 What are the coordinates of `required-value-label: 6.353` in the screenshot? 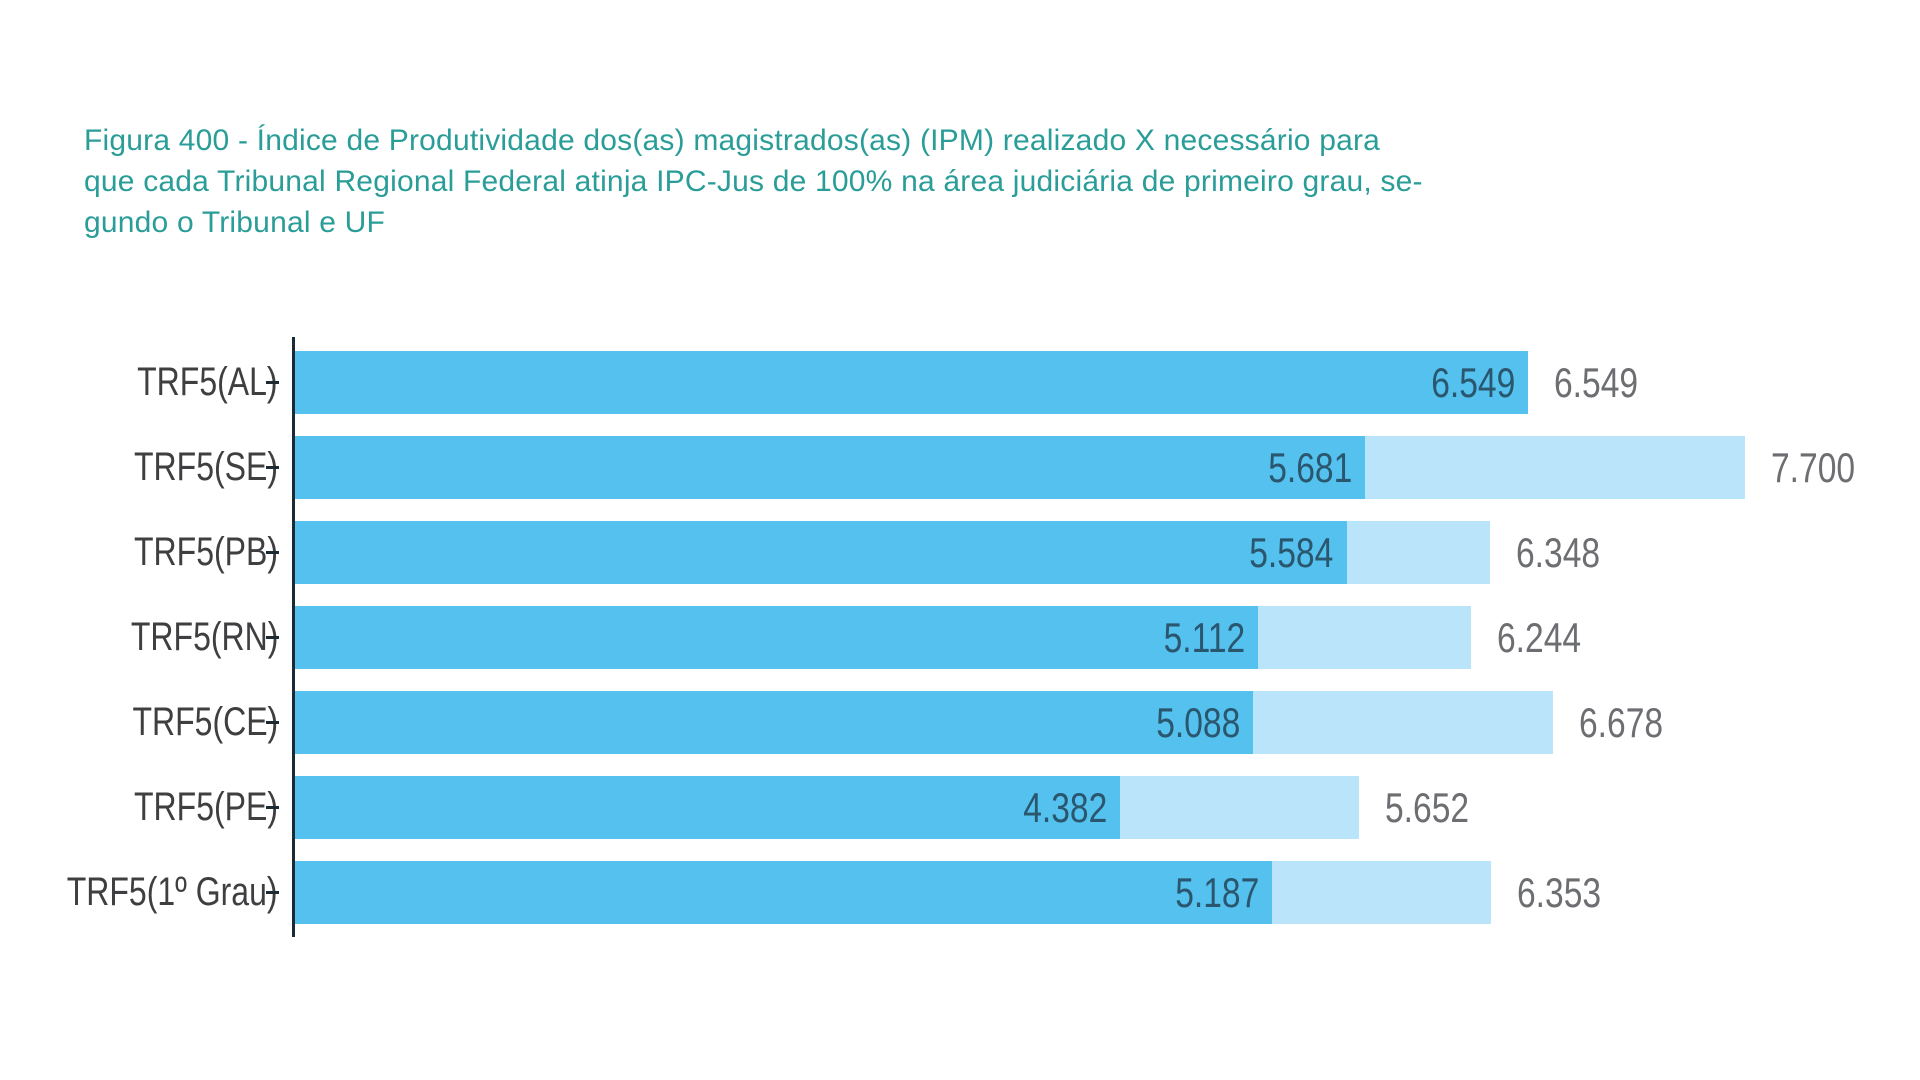 It's located at (1569, 892).